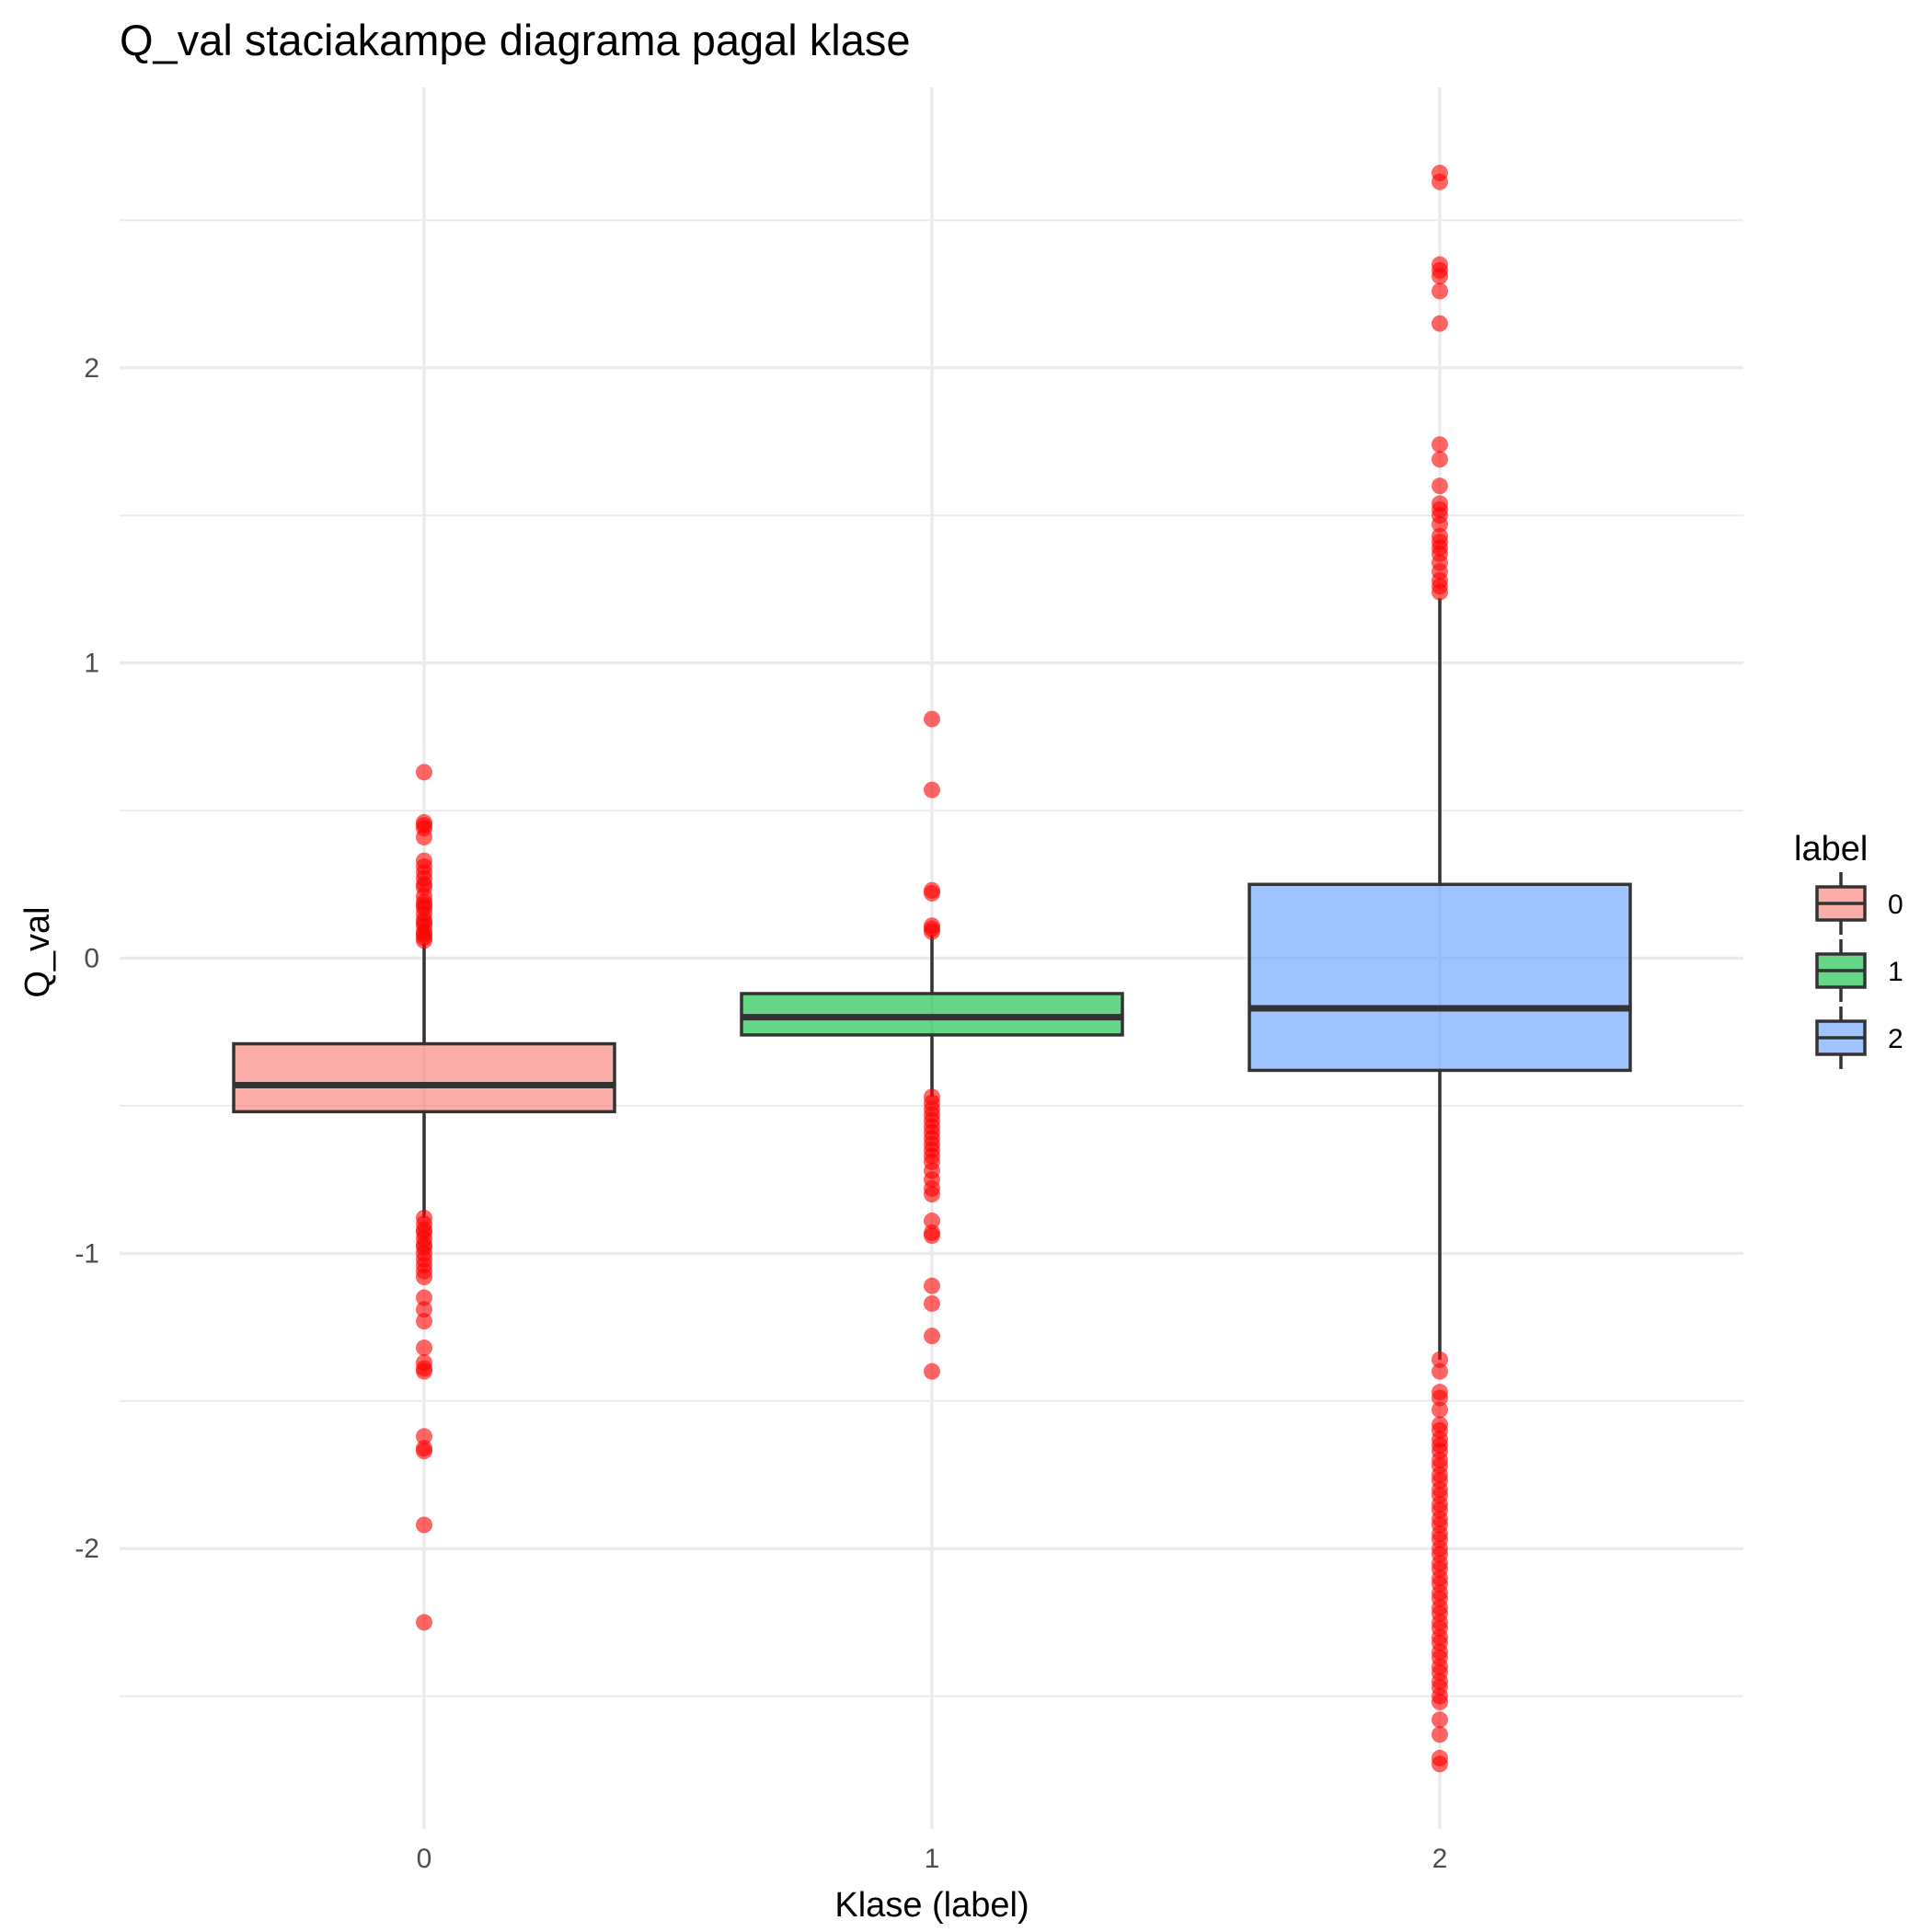 This screenshot has width=1932, height=1932. Describe the element at coordinates (87, 1253) in the screenshot. I see `y-tick-label: -1` at that location.